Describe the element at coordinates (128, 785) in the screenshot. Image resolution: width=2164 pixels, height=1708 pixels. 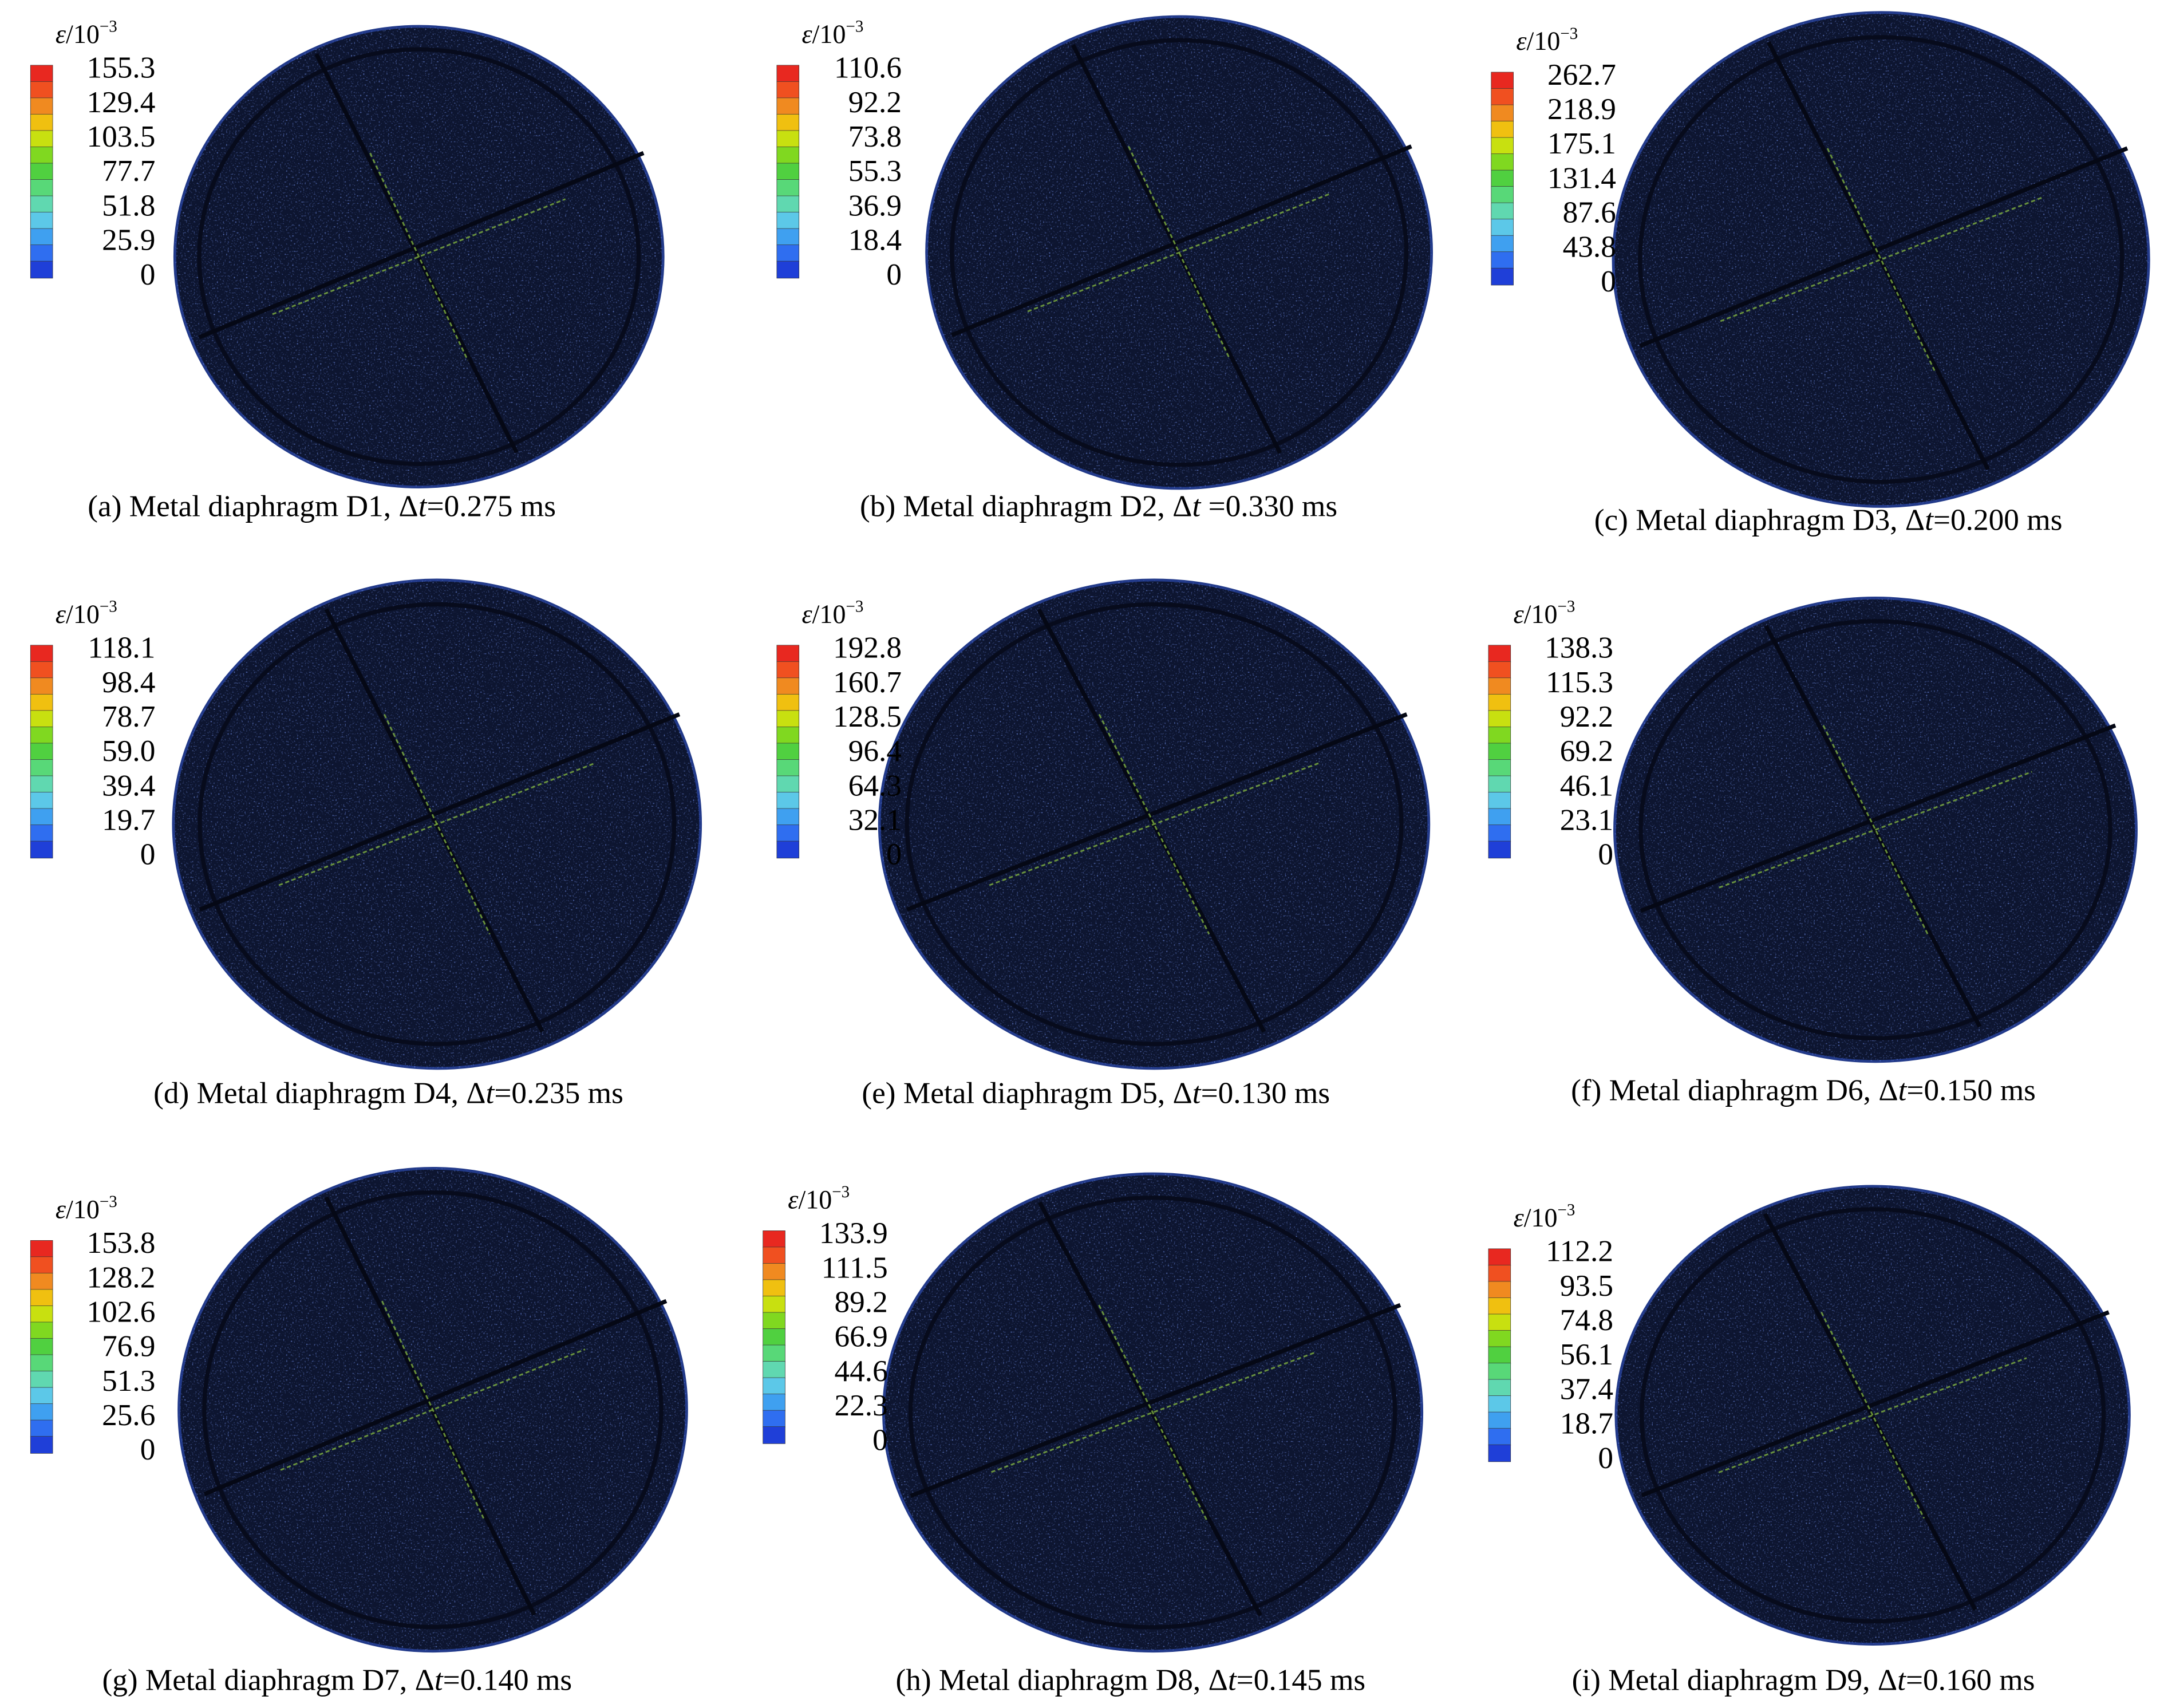
I see `legend-tick-label: 39.4` at that location.